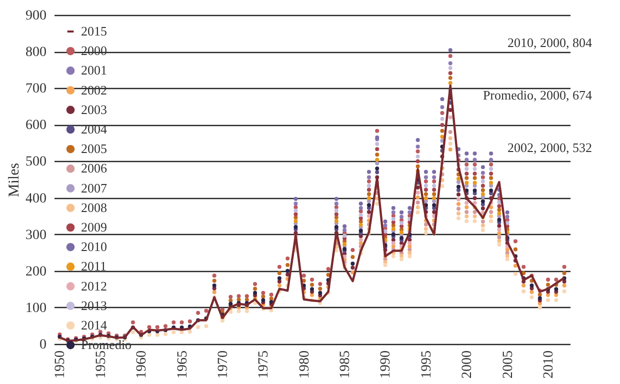 Image resolution: width=620 pixels, height=384 pixels. What do you see at coordinates (94, 266) in the screenshot?
I see `legend-label: 2011` at bounding box center [94, 266].